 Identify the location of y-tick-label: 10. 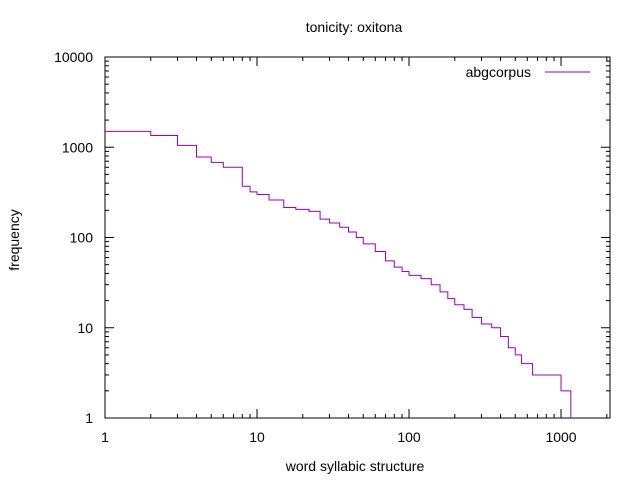
(85, 328).